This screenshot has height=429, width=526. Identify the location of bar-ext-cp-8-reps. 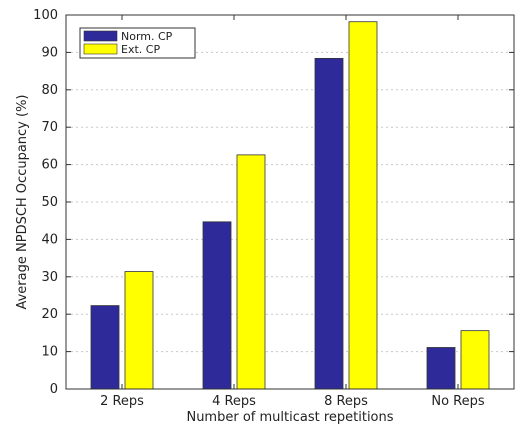
(363, 205).